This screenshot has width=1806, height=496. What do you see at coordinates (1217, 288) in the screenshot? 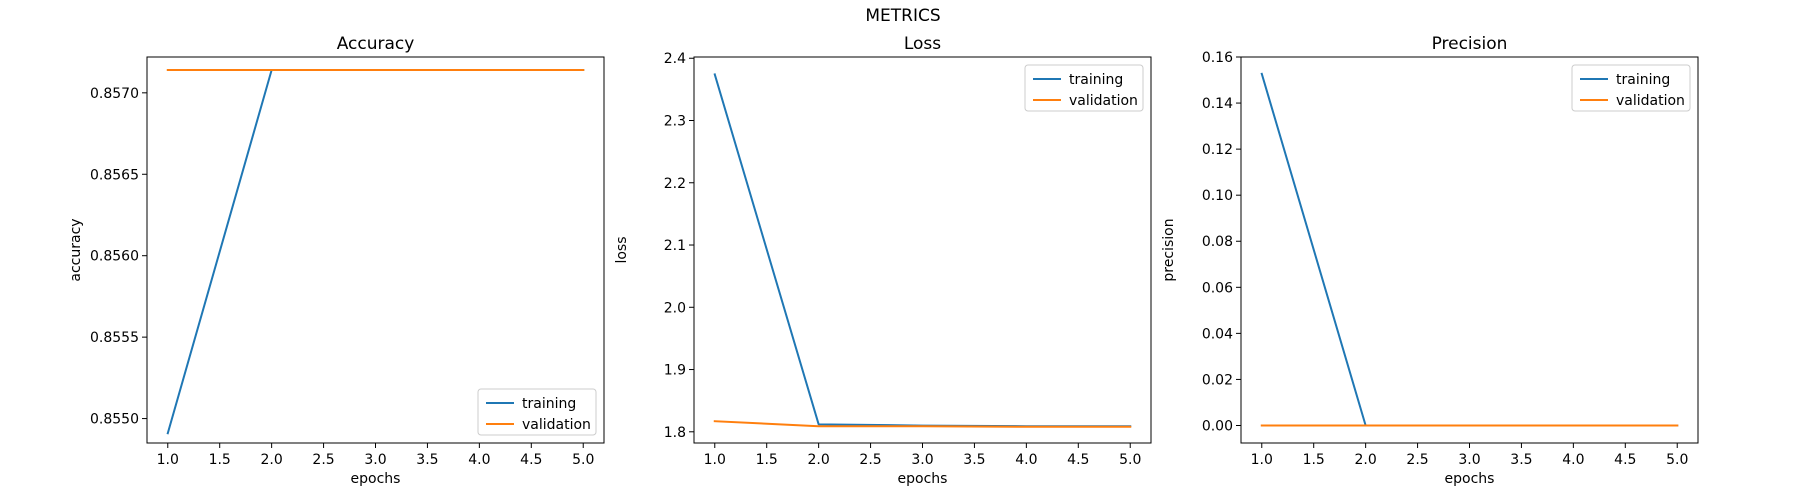
I see `precision-y-tick-label: 0.06` at bounding box center [1217, 288].